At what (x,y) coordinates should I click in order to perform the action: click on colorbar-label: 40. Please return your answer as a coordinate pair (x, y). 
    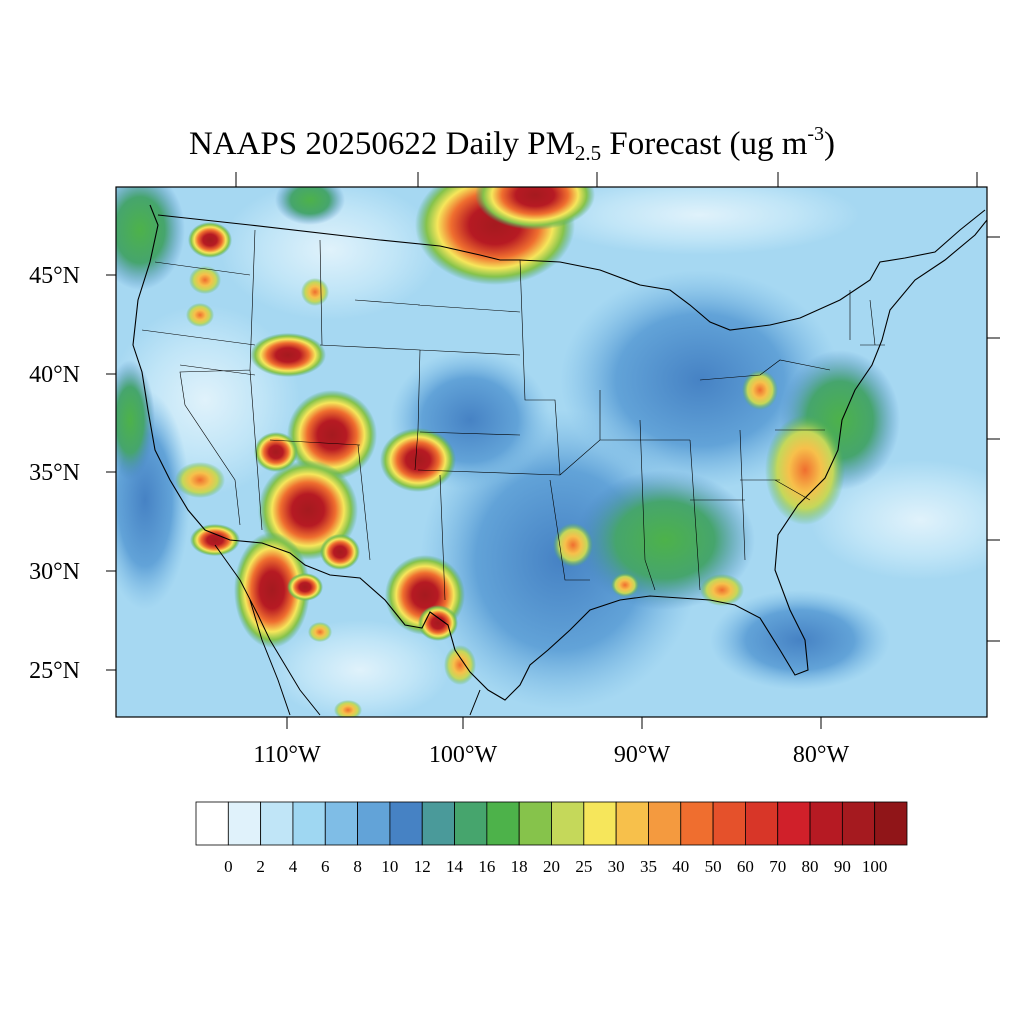
    Looking at the image, I should click on (680, 866).